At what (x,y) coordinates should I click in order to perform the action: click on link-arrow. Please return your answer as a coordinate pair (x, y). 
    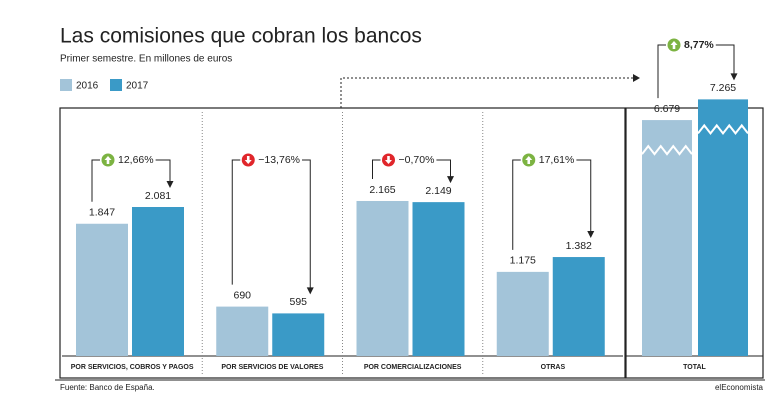
    Looking at the image, I should click on (636, 78).